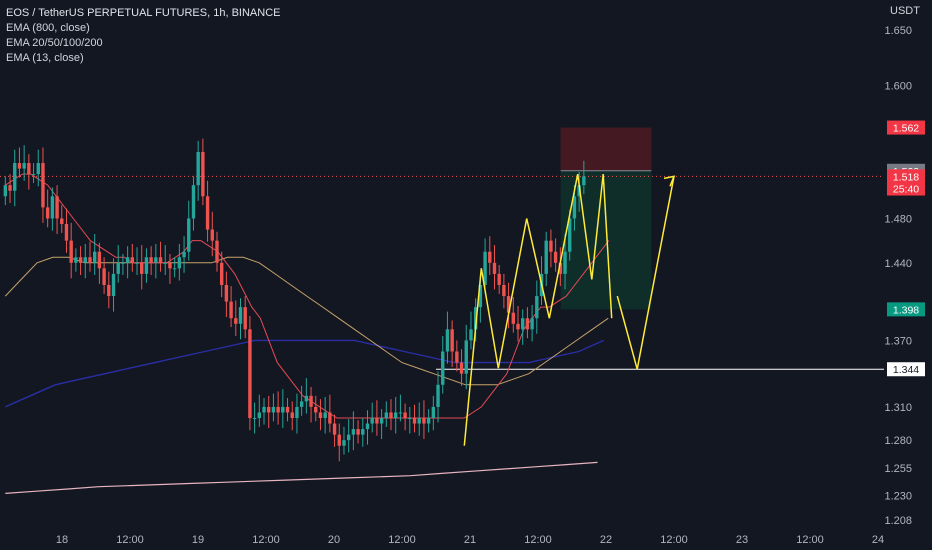 This screenshot has height=550, width=932. I want to click on y-tick-label: 1.650, so click(898, 31).